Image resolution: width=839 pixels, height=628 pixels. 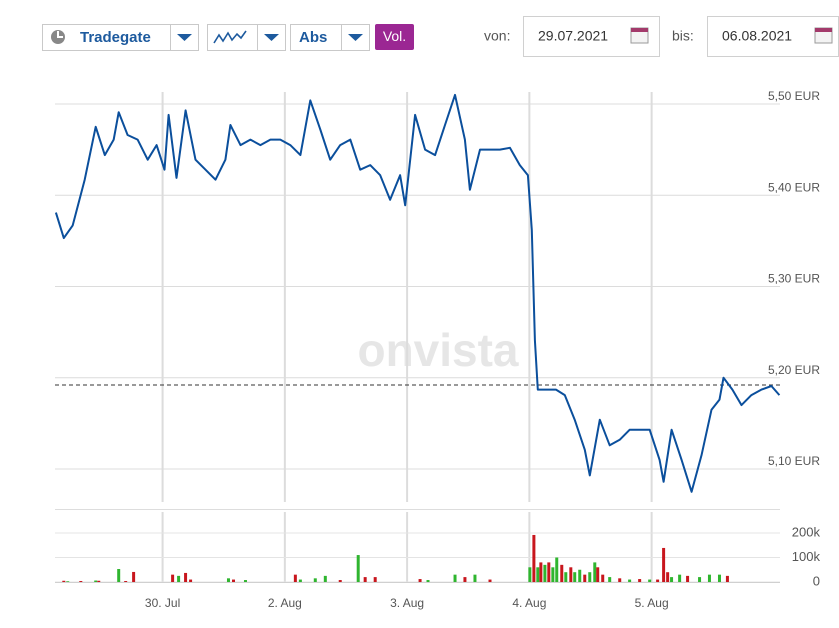 What do you see at coordinates (794, 461) in the screenshot?
I see `y-tick-label: 5,10 EUR` at bounding box center [794, 461].